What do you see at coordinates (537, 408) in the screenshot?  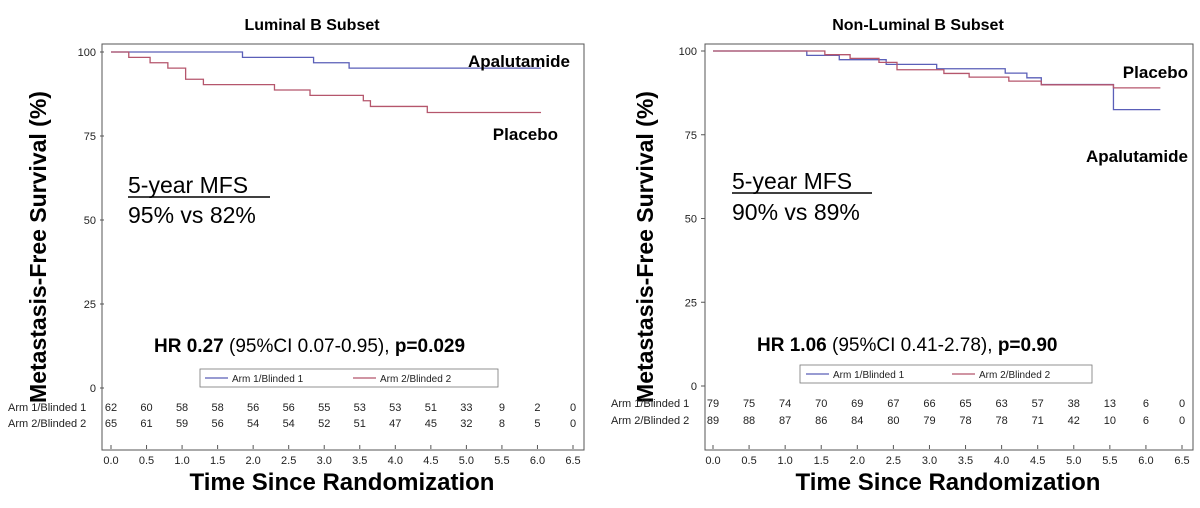 I see `risk-count-arm1: 2` at bounding box center [537, 408].